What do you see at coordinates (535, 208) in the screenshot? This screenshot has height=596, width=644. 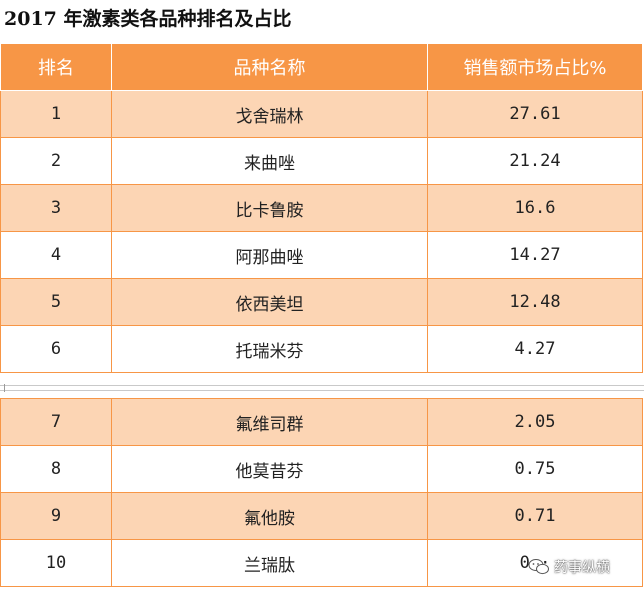 I see `cell-share: 16.6` at bounding box center [535, 208].